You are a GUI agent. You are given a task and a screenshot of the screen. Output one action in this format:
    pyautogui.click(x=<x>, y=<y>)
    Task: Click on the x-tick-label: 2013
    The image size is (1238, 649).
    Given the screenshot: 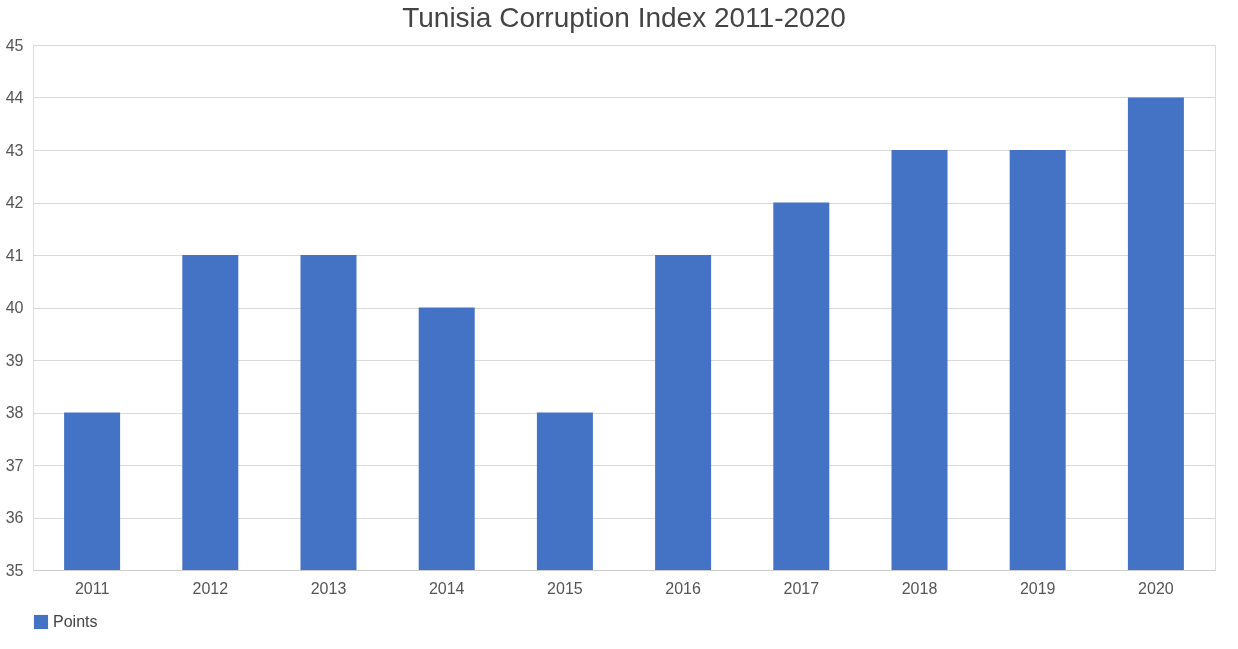 What is the action you would take?
    pyautogui.click(x=328, y=588)
    